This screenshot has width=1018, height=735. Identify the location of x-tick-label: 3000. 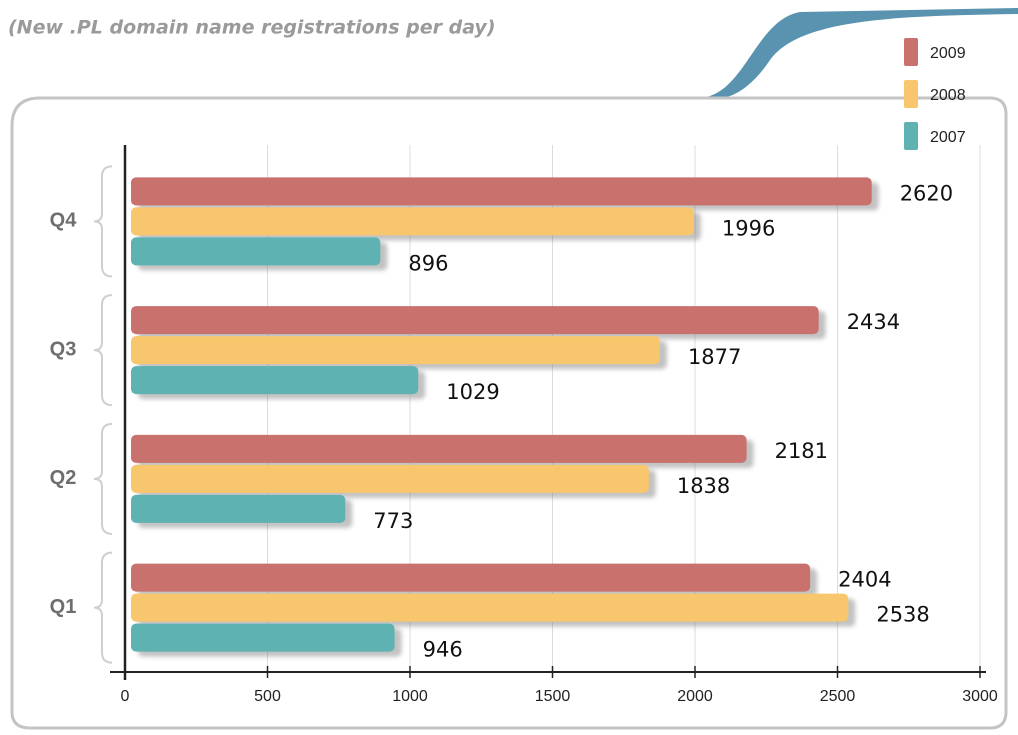
(980, 696).